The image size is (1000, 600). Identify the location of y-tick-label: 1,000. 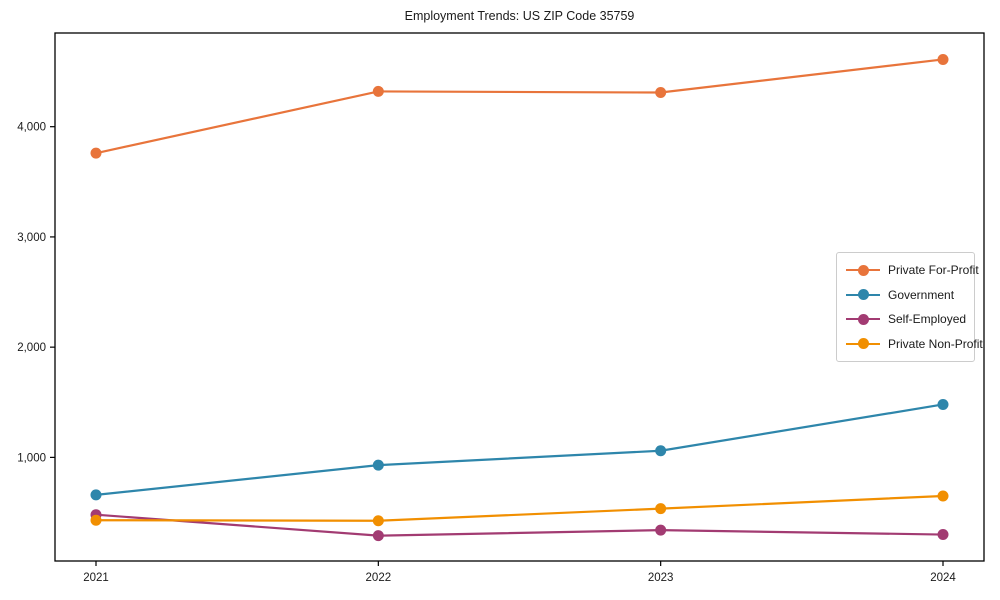
(31, 458).